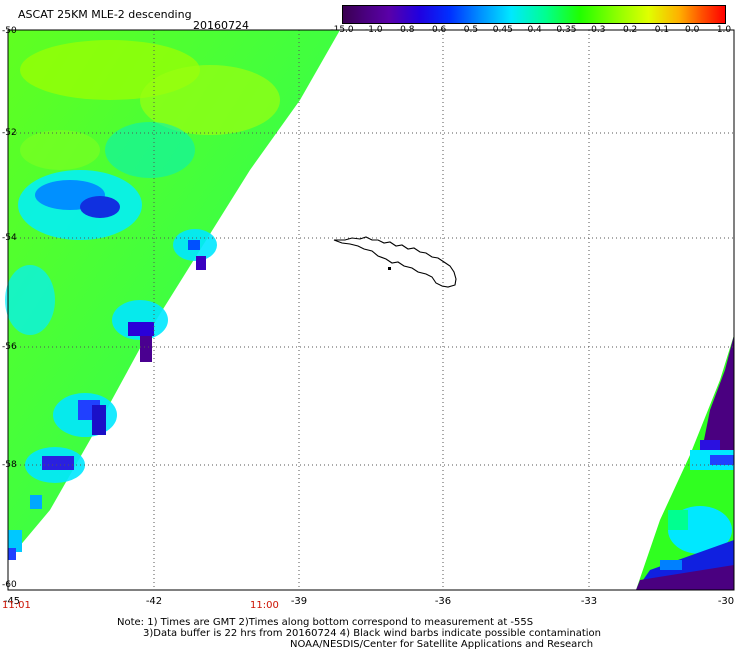 The width and height of the screenshot is (740, 650). I want to click on x-tick-label: -33, so click(589, 601).